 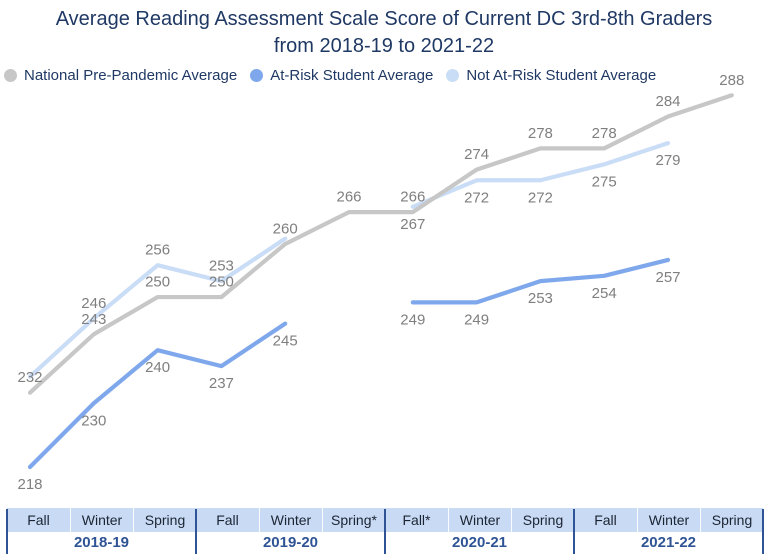 I want to click on data-label: 230, so click(x=93, y=420).